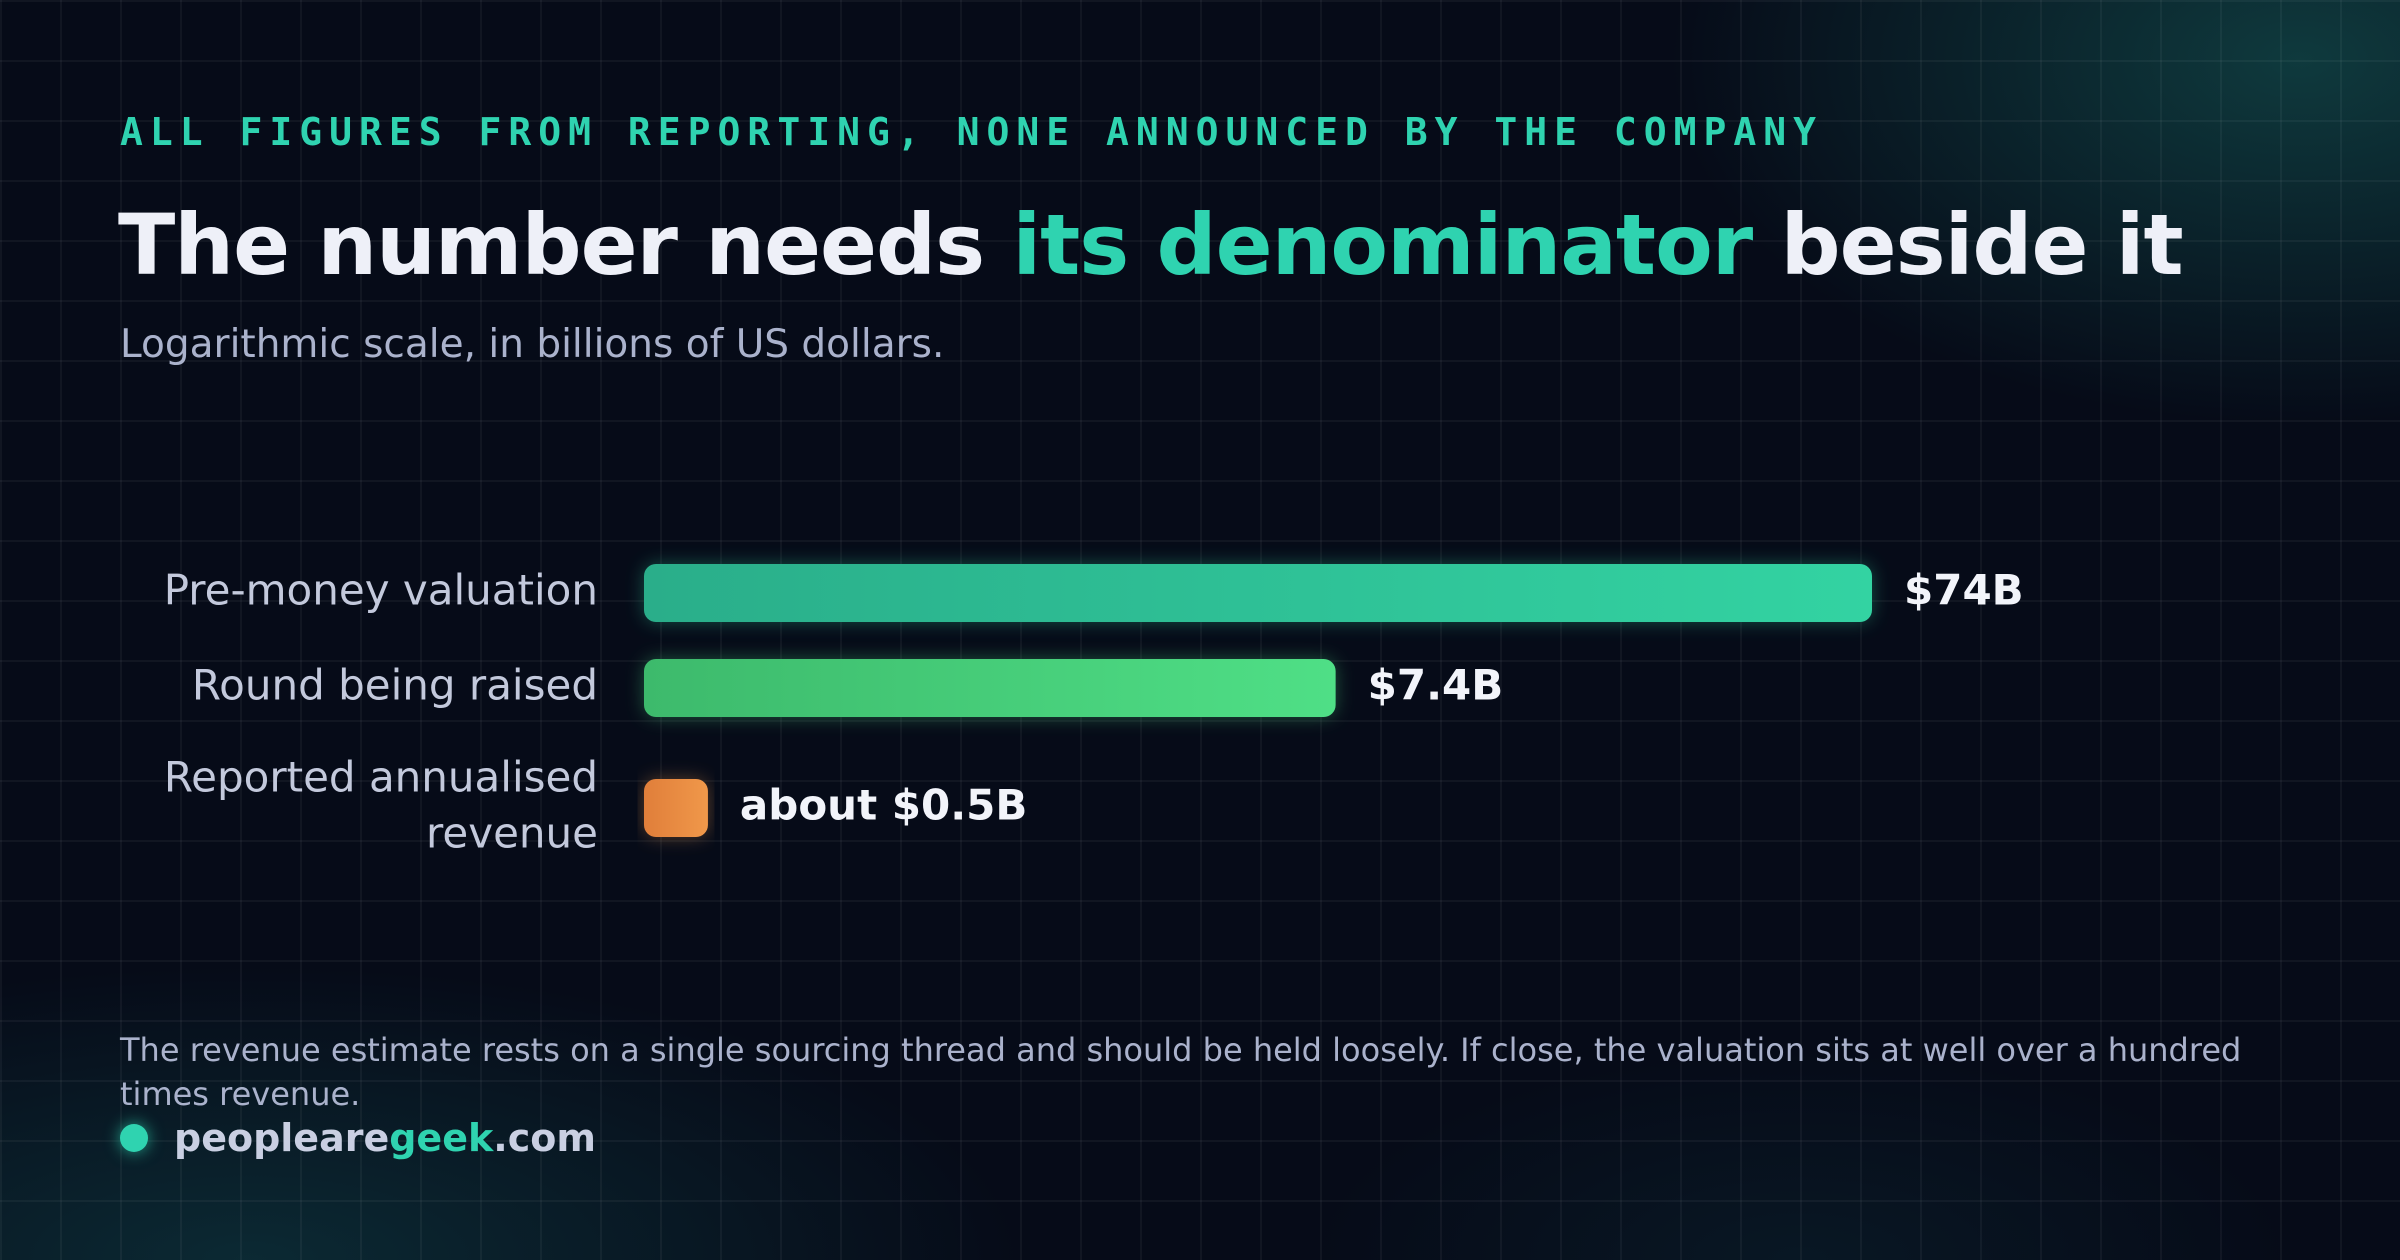 This screenshot has width=2400, height=1260. What do you see at coordinates (1967, 245) in the screenshot?
I see `title-end: beside it` at bounding box center [1967, 245].